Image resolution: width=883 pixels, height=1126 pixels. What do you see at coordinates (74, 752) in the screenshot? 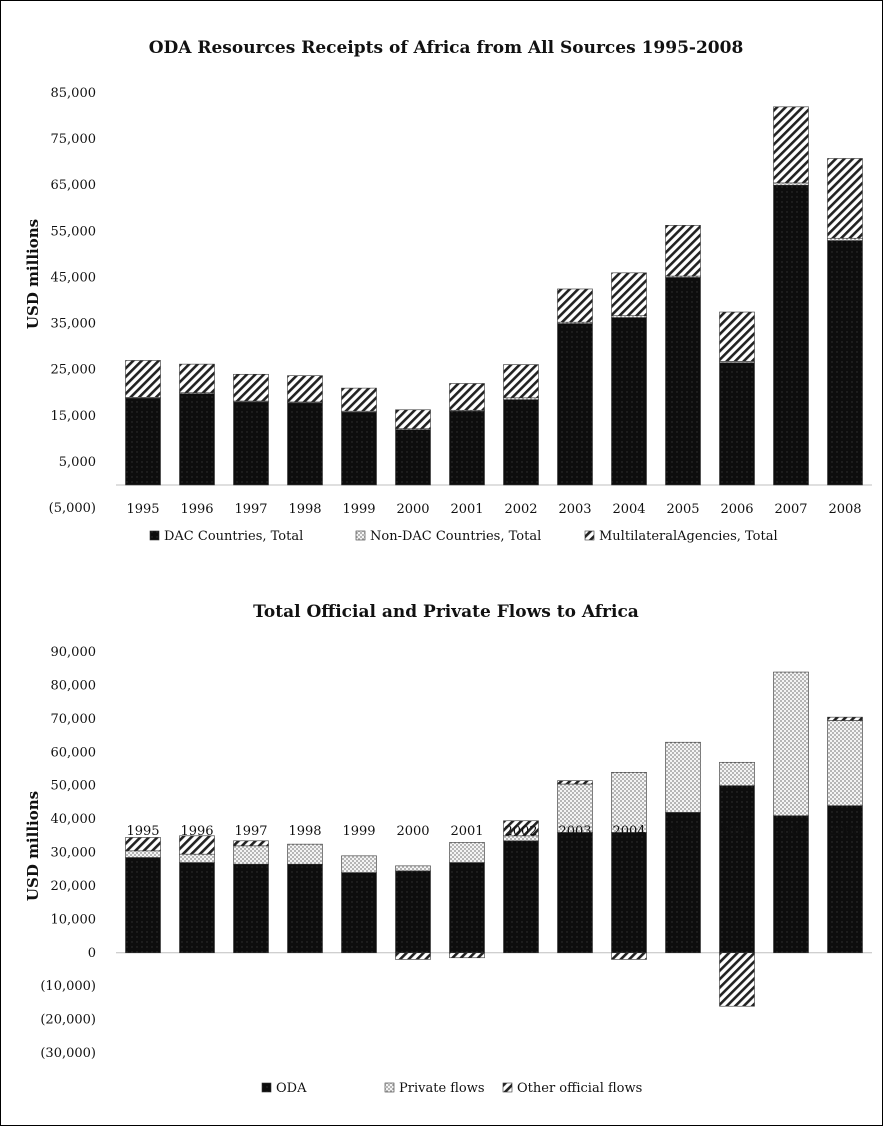
I see `chart2-ytick-label: 60,000` at bounding box center [74, 752].